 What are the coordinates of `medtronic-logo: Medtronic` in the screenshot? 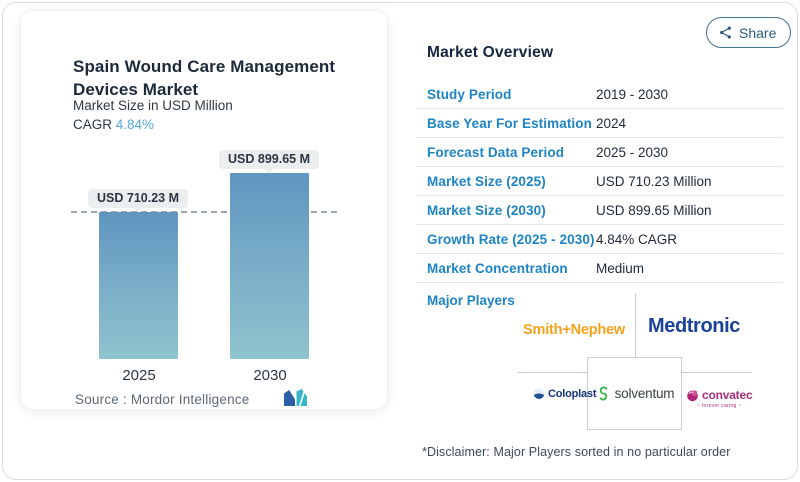 It's located at (694, 326).